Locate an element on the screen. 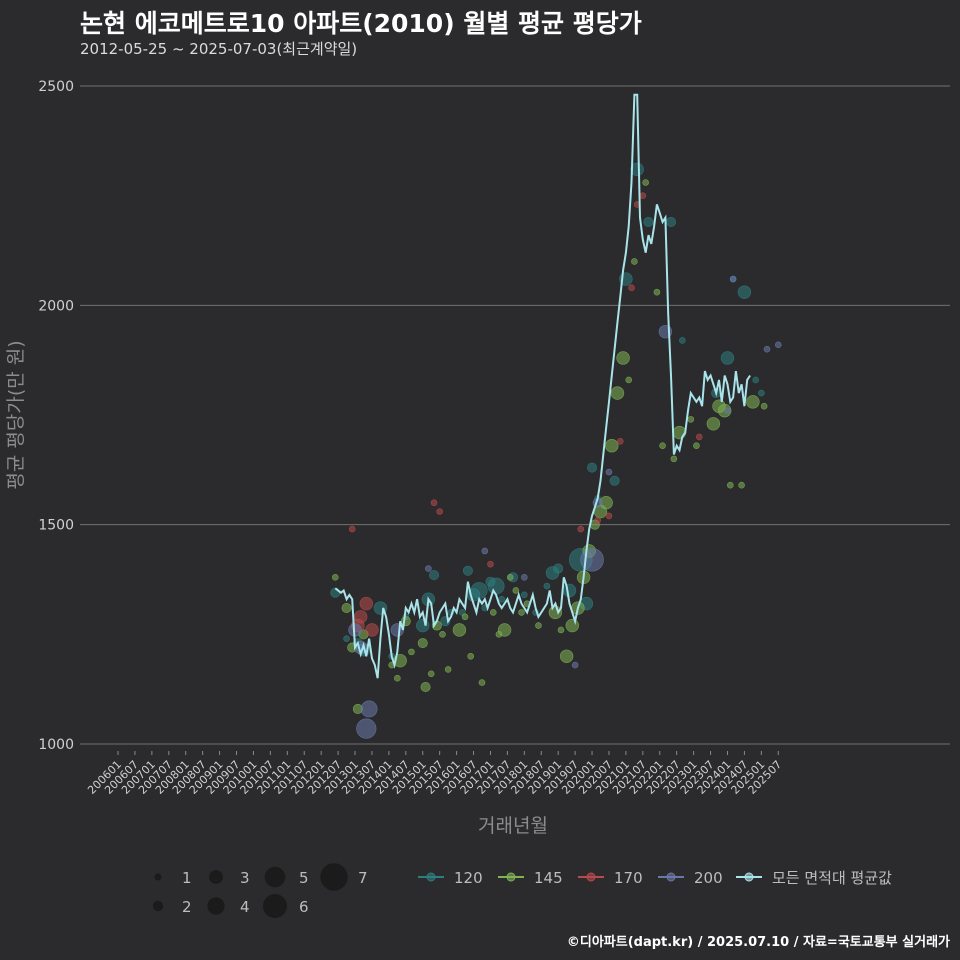  legend-series-label: 145 is located at coordinates (548, 878).